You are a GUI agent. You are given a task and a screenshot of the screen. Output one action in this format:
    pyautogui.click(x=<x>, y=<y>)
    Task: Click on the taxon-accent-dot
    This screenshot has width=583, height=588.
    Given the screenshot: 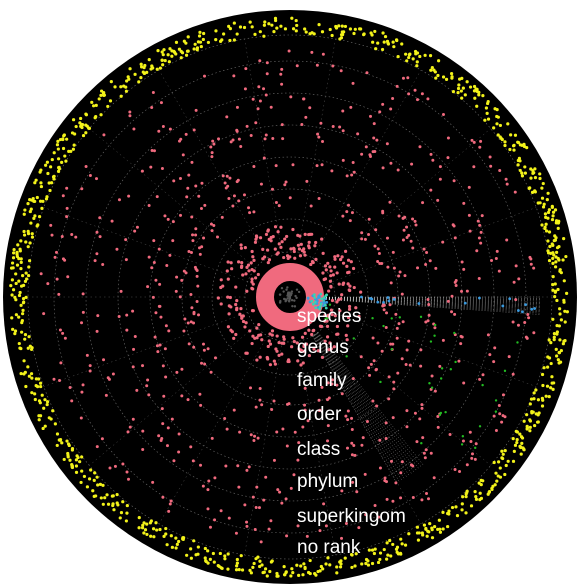 What is the action you would take?
    pyautogui.click(x=353, y=338)
    